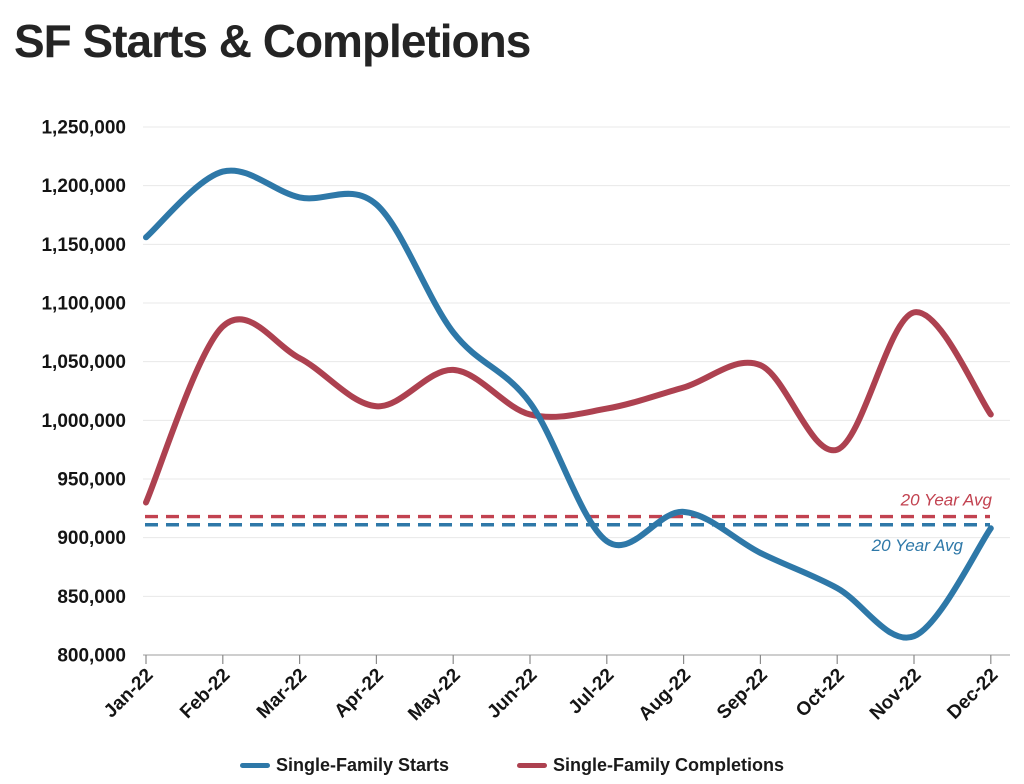 The width and height of the screenshot is (1024, 784). I want to click on y-tick-label: 900,000, so click(91, 538).